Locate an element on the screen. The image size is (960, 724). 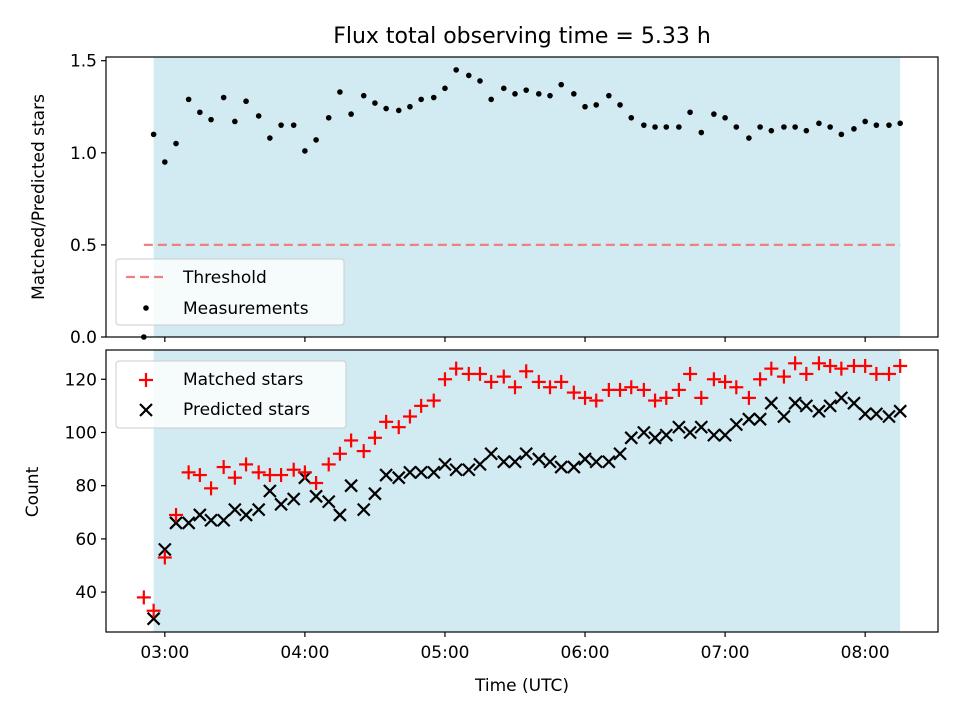
x-tick-label: 05:00 is located at coordinates (444, 653).